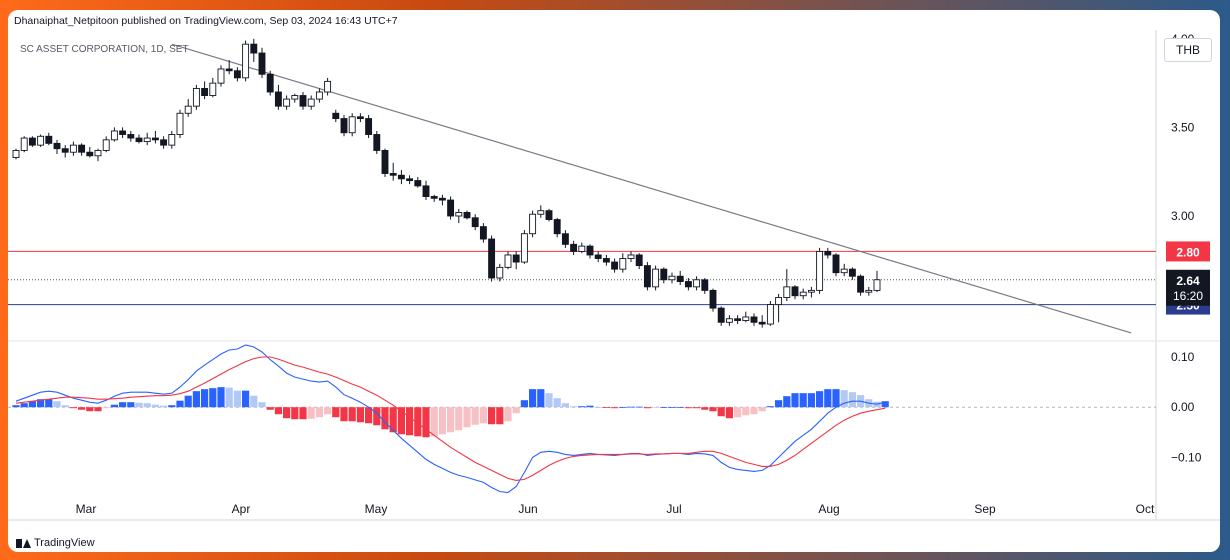  I want to click on time-axis-label: Jul, so click(673, 509).